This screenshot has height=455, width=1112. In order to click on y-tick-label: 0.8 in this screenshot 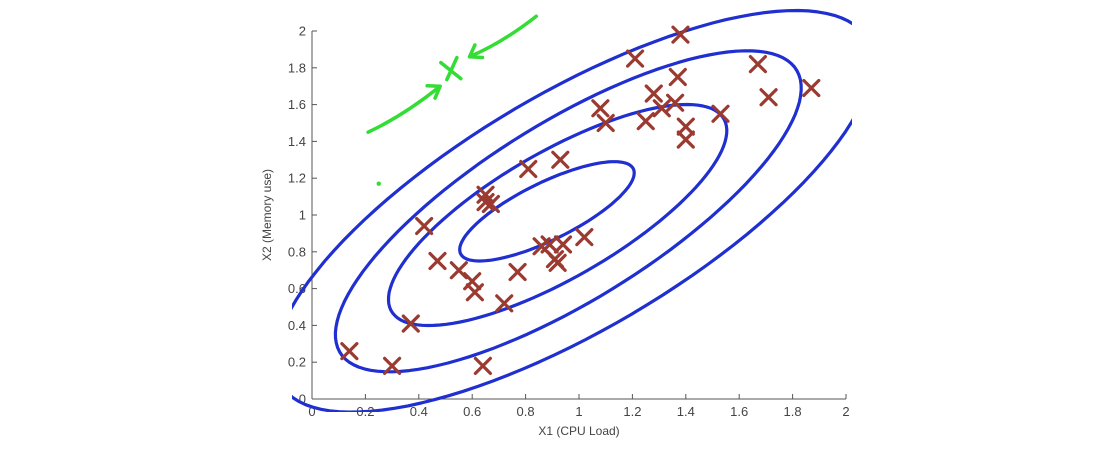, I will do `click(297, 251)`.